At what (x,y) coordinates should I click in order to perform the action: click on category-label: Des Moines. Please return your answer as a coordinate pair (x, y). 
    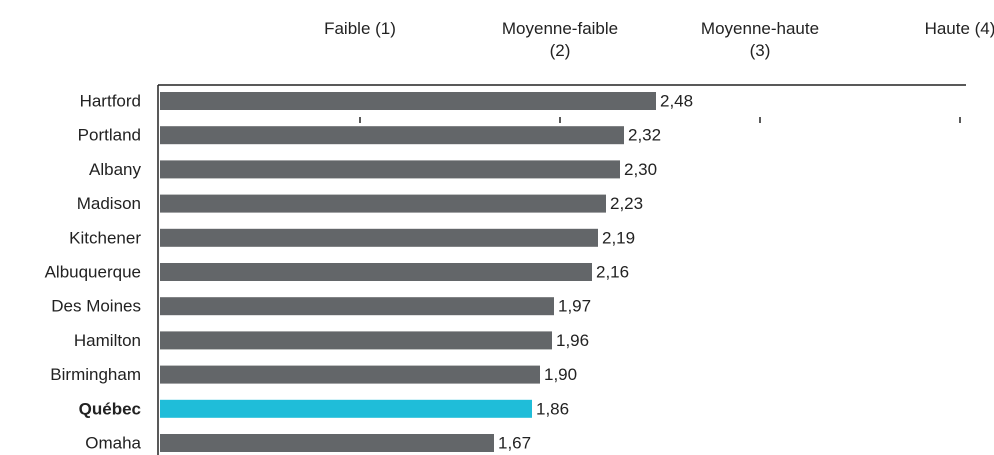
    Looking at the image, I should click on (96, 306).